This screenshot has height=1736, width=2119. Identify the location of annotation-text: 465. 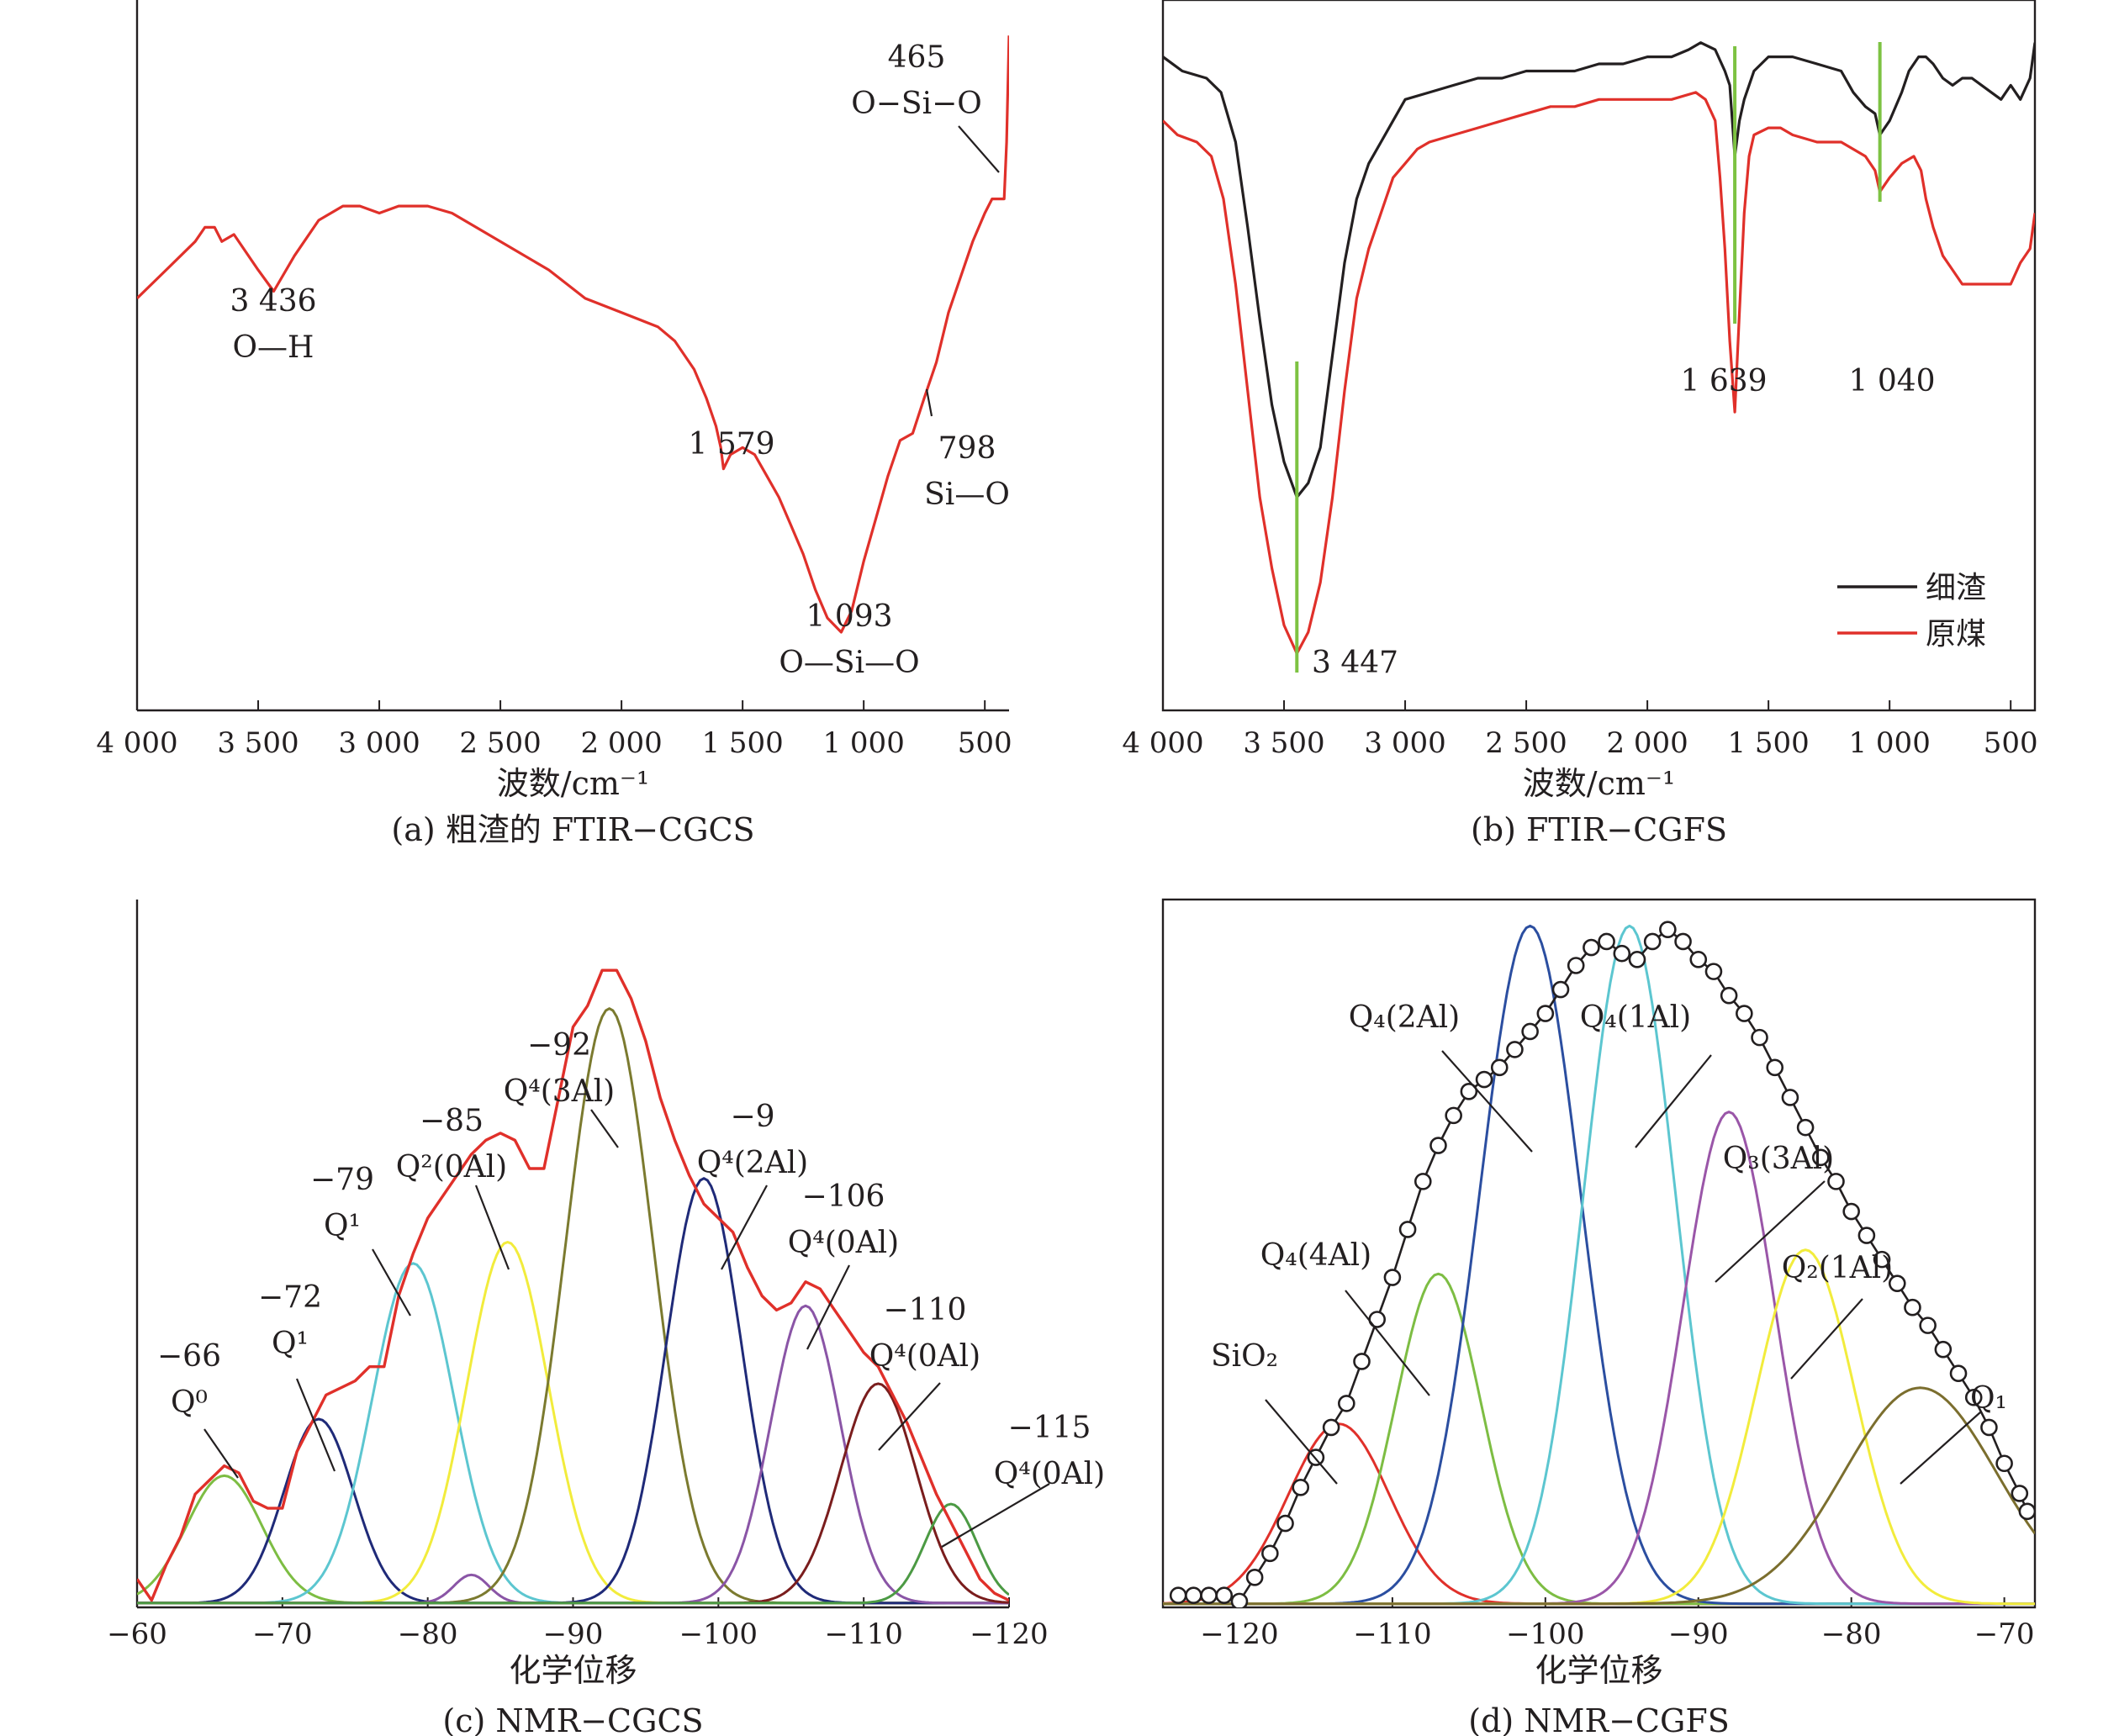
(917, 57).